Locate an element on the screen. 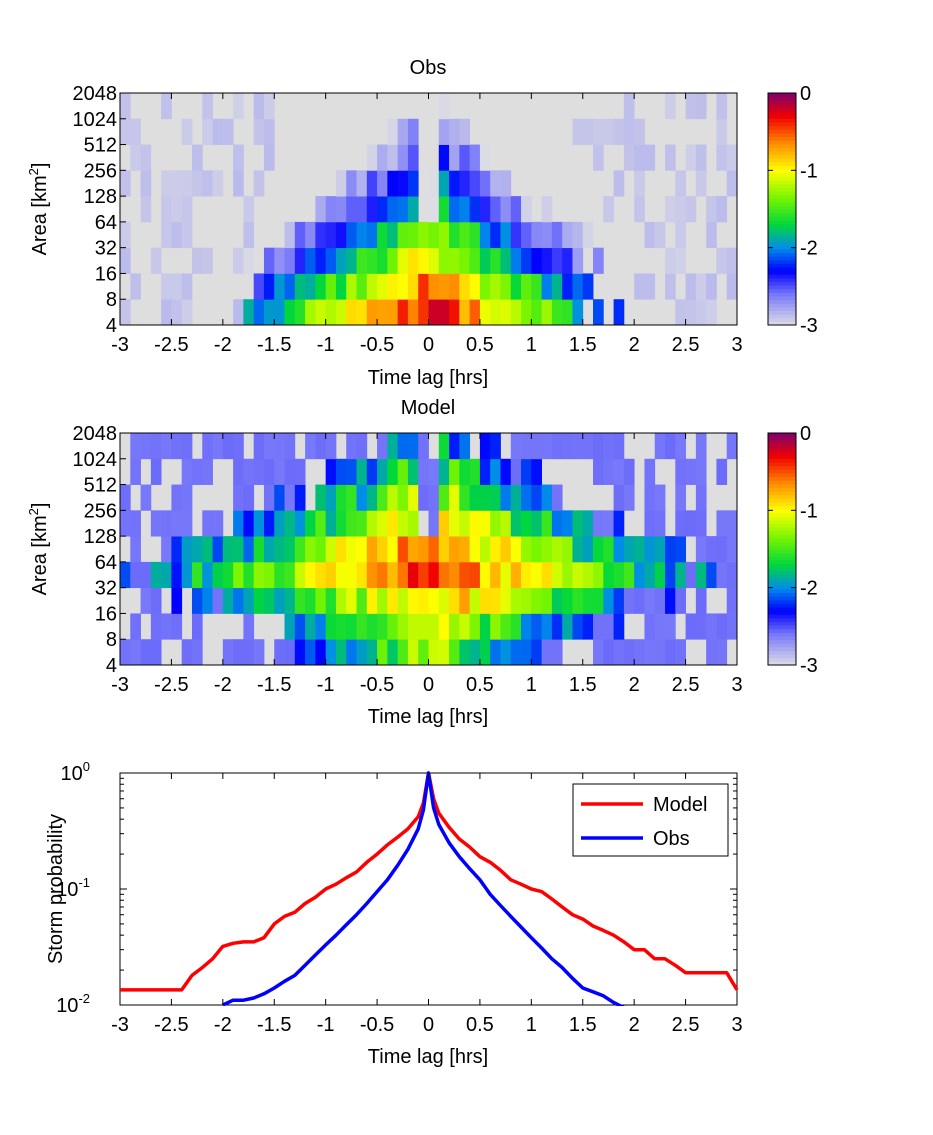 The height and width of the screenshot is (1135, 933). model-ytick-label: 2048 is located at coordinates (95, 434).